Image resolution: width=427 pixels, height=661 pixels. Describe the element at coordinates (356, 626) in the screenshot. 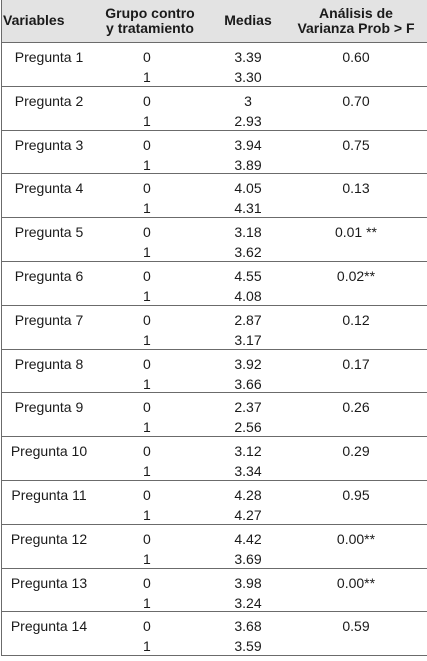

I see `cell-prob-f: 0.59` at that location.